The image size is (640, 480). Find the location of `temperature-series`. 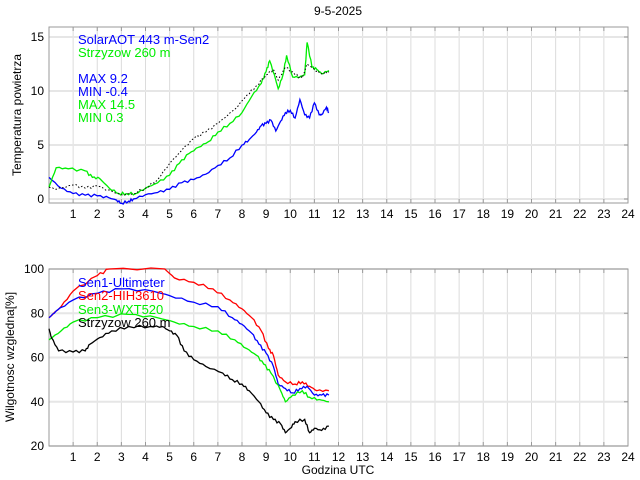

temperature-series is located at coordinates (189, 123).